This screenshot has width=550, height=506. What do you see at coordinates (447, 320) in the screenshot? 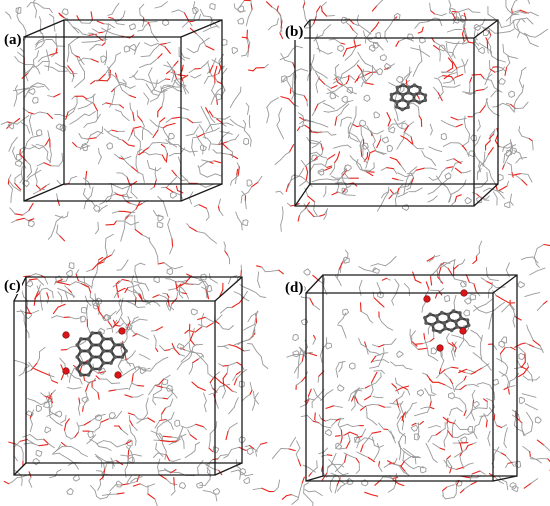
I see `pah-molecule-d` at bounding box center [447, 320].